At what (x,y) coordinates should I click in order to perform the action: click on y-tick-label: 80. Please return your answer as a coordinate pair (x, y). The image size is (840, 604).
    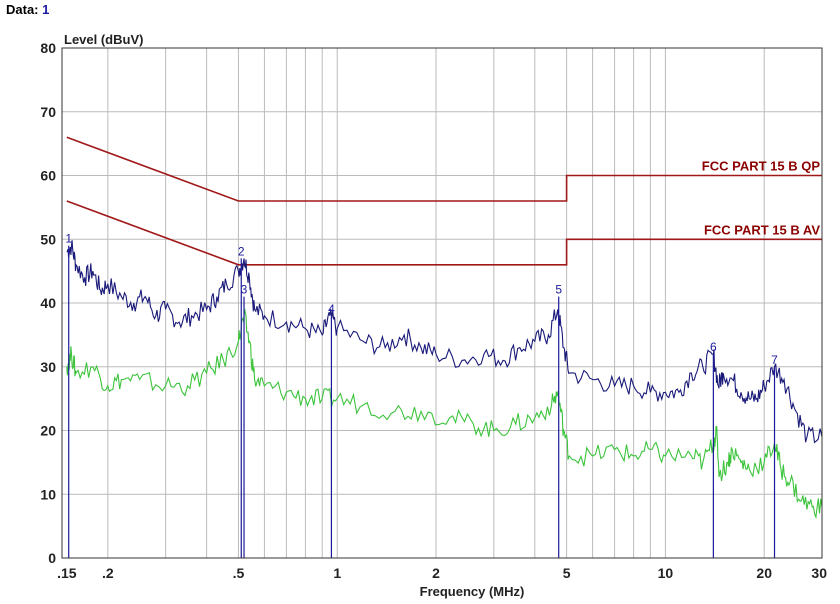
    Looking at the image, I should click on (48, 48).